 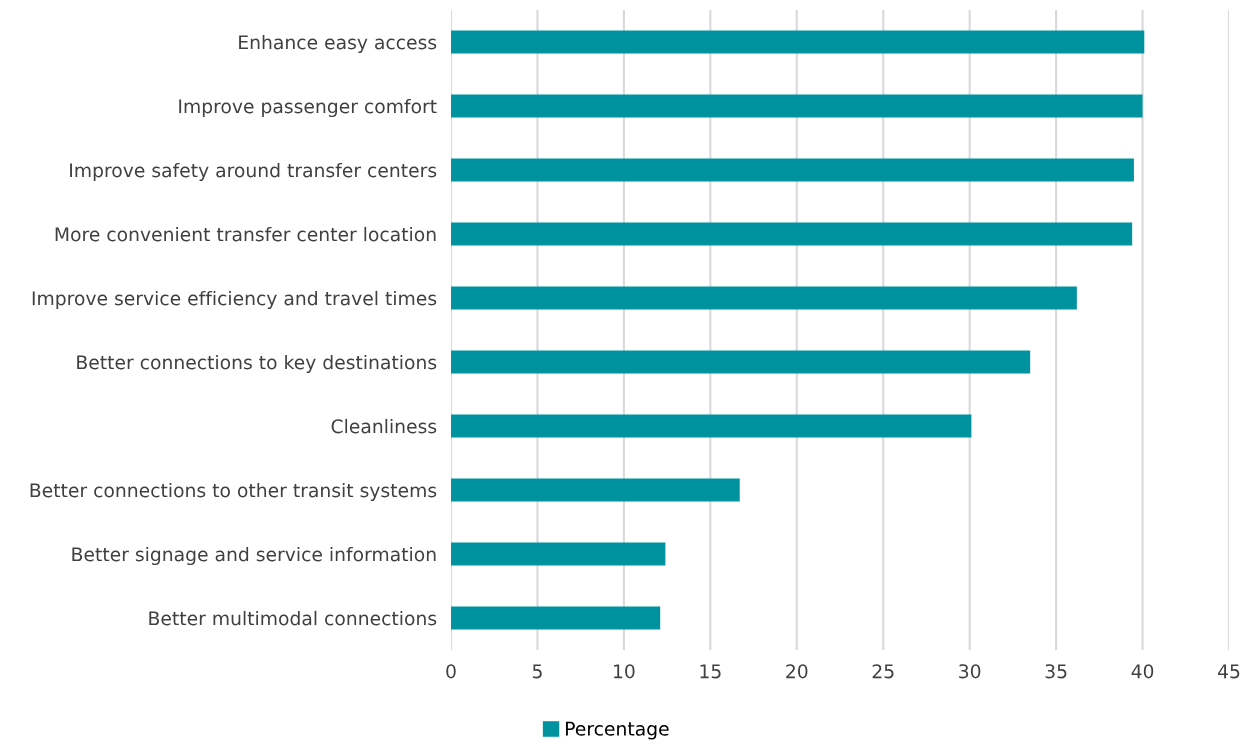 What do you see at coordinates (233, 492) in the screenshot?
I see `y-tick-label: Better connections to other transit systems` at bounding box center [233, 492].